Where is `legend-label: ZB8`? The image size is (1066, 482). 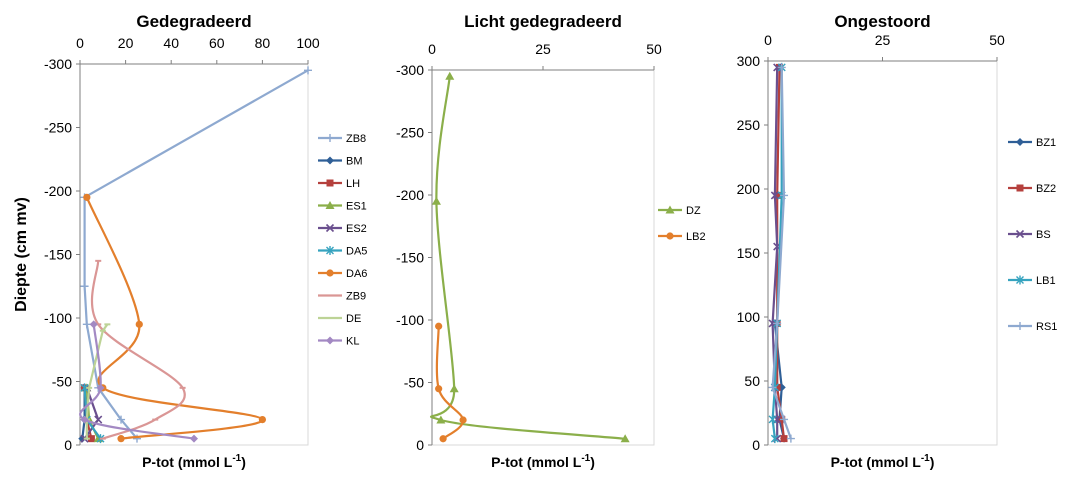 legend-label: ZB8 is located at coordinates (356, 139).